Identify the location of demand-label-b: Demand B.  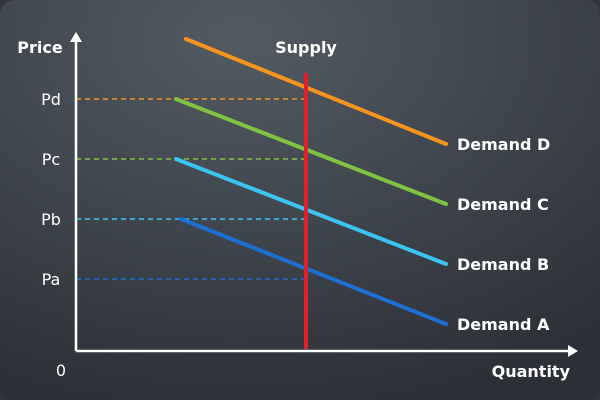
(503, 264).